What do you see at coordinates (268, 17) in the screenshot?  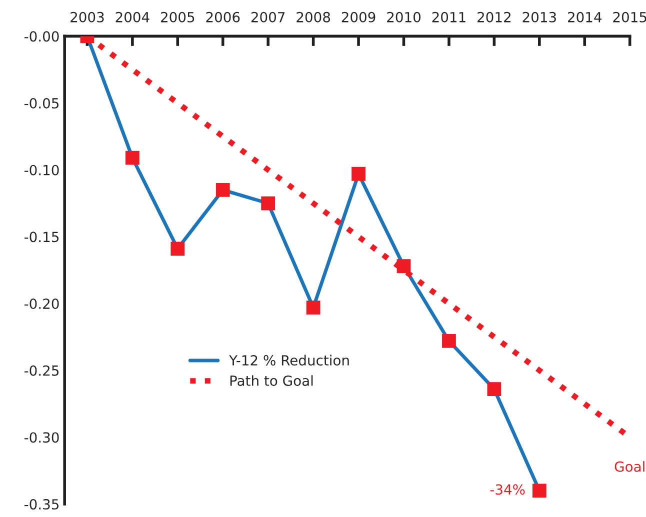 I see `x-tick-label: 2007` at bounding box center [268, 17].